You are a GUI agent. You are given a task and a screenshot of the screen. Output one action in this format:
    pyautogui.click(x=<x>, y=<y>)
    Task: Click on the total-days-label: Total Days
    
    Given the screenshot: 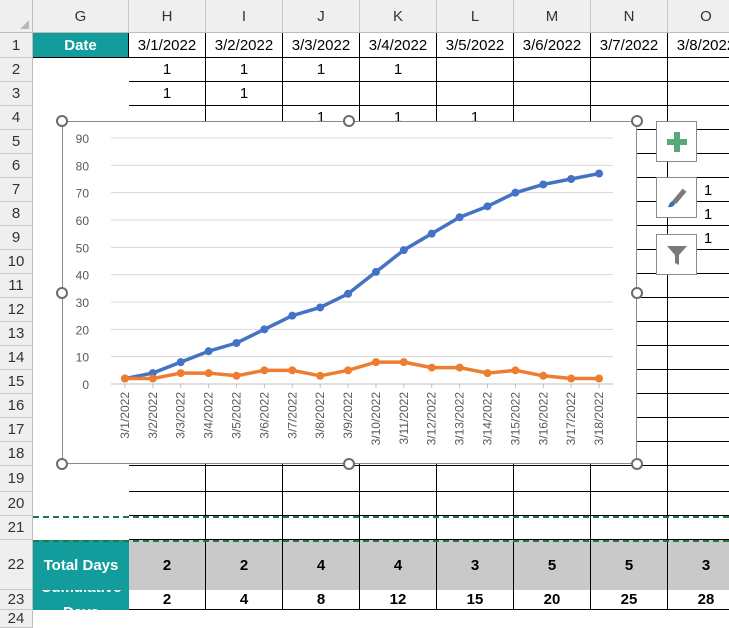 What is the action you would take?
    pyautogui.click(x=81, y=565)
    